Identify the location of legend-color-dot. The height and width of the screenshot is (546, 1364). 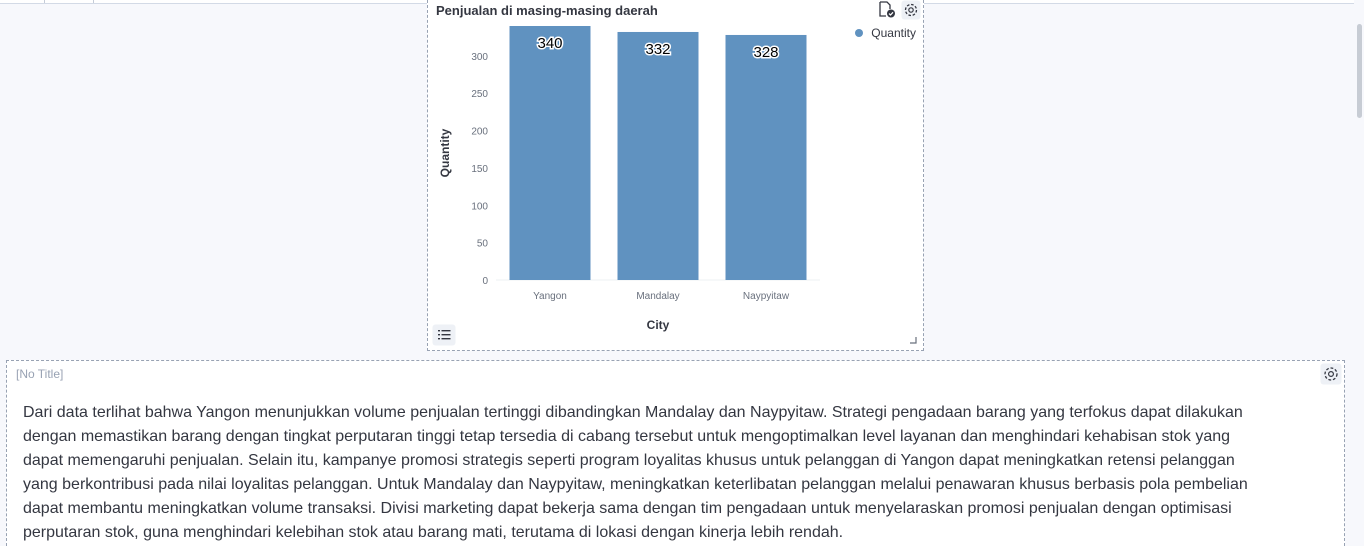
(859, 33).